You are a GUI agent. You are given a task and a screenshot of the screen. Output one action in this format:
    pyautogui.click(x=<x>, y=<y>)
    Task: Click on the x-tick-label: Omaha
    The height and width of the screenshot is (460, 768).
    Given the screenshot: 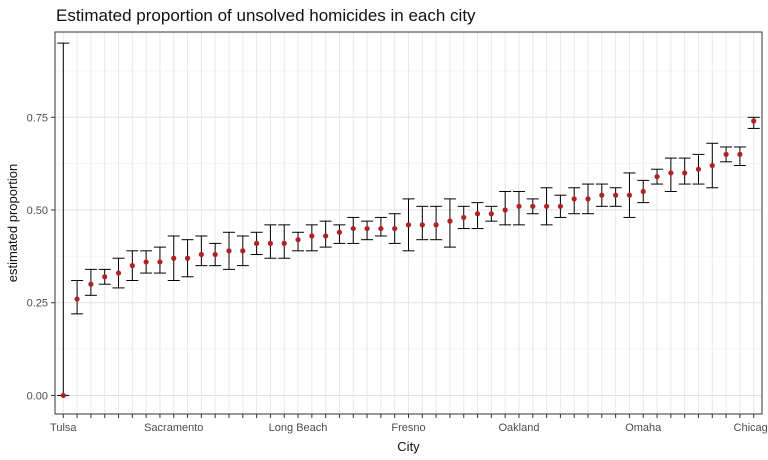 What is the action you would take?
    pyautogui.click(x=643, y=428)
    